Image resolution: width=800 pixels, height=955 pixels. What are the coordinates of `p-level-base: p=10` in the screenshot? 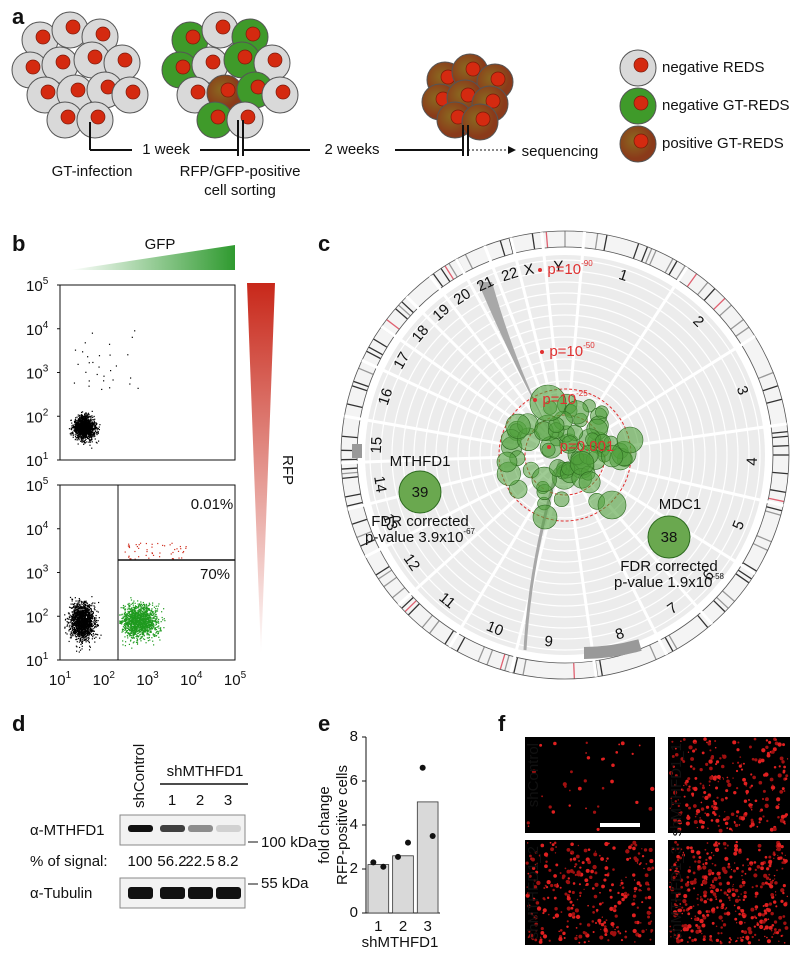 It's located at (566, 351).